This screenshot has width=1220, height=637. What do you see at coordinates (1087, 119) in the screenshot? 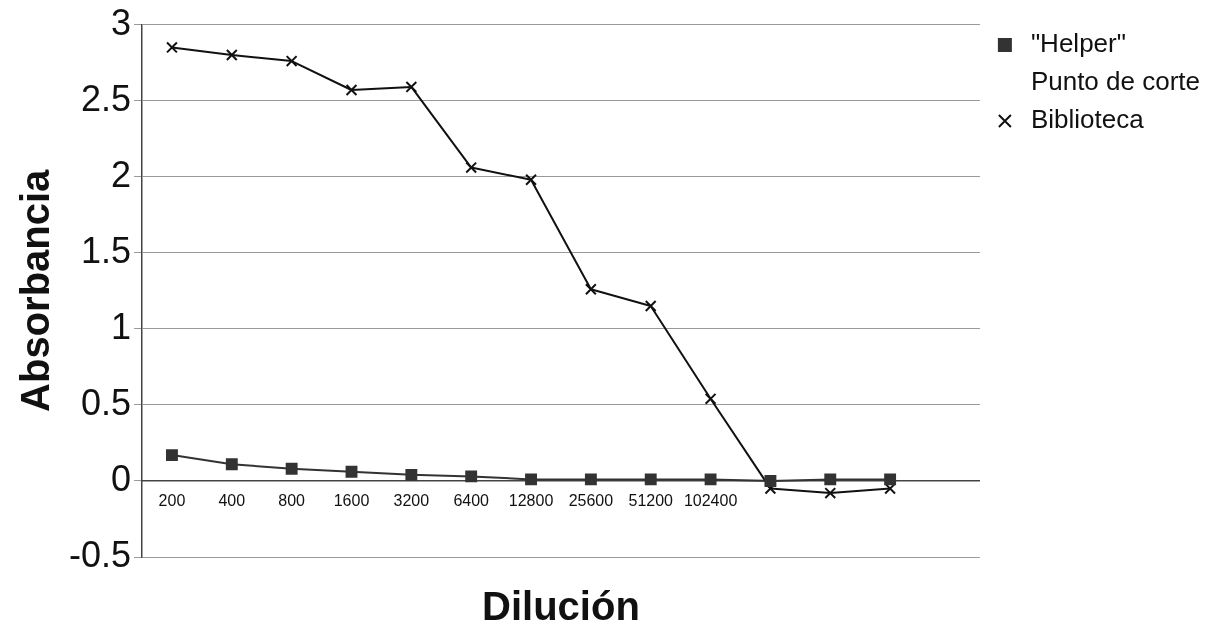
I see `legend-label: Biblioteca` at bounding box center [1087, 119].